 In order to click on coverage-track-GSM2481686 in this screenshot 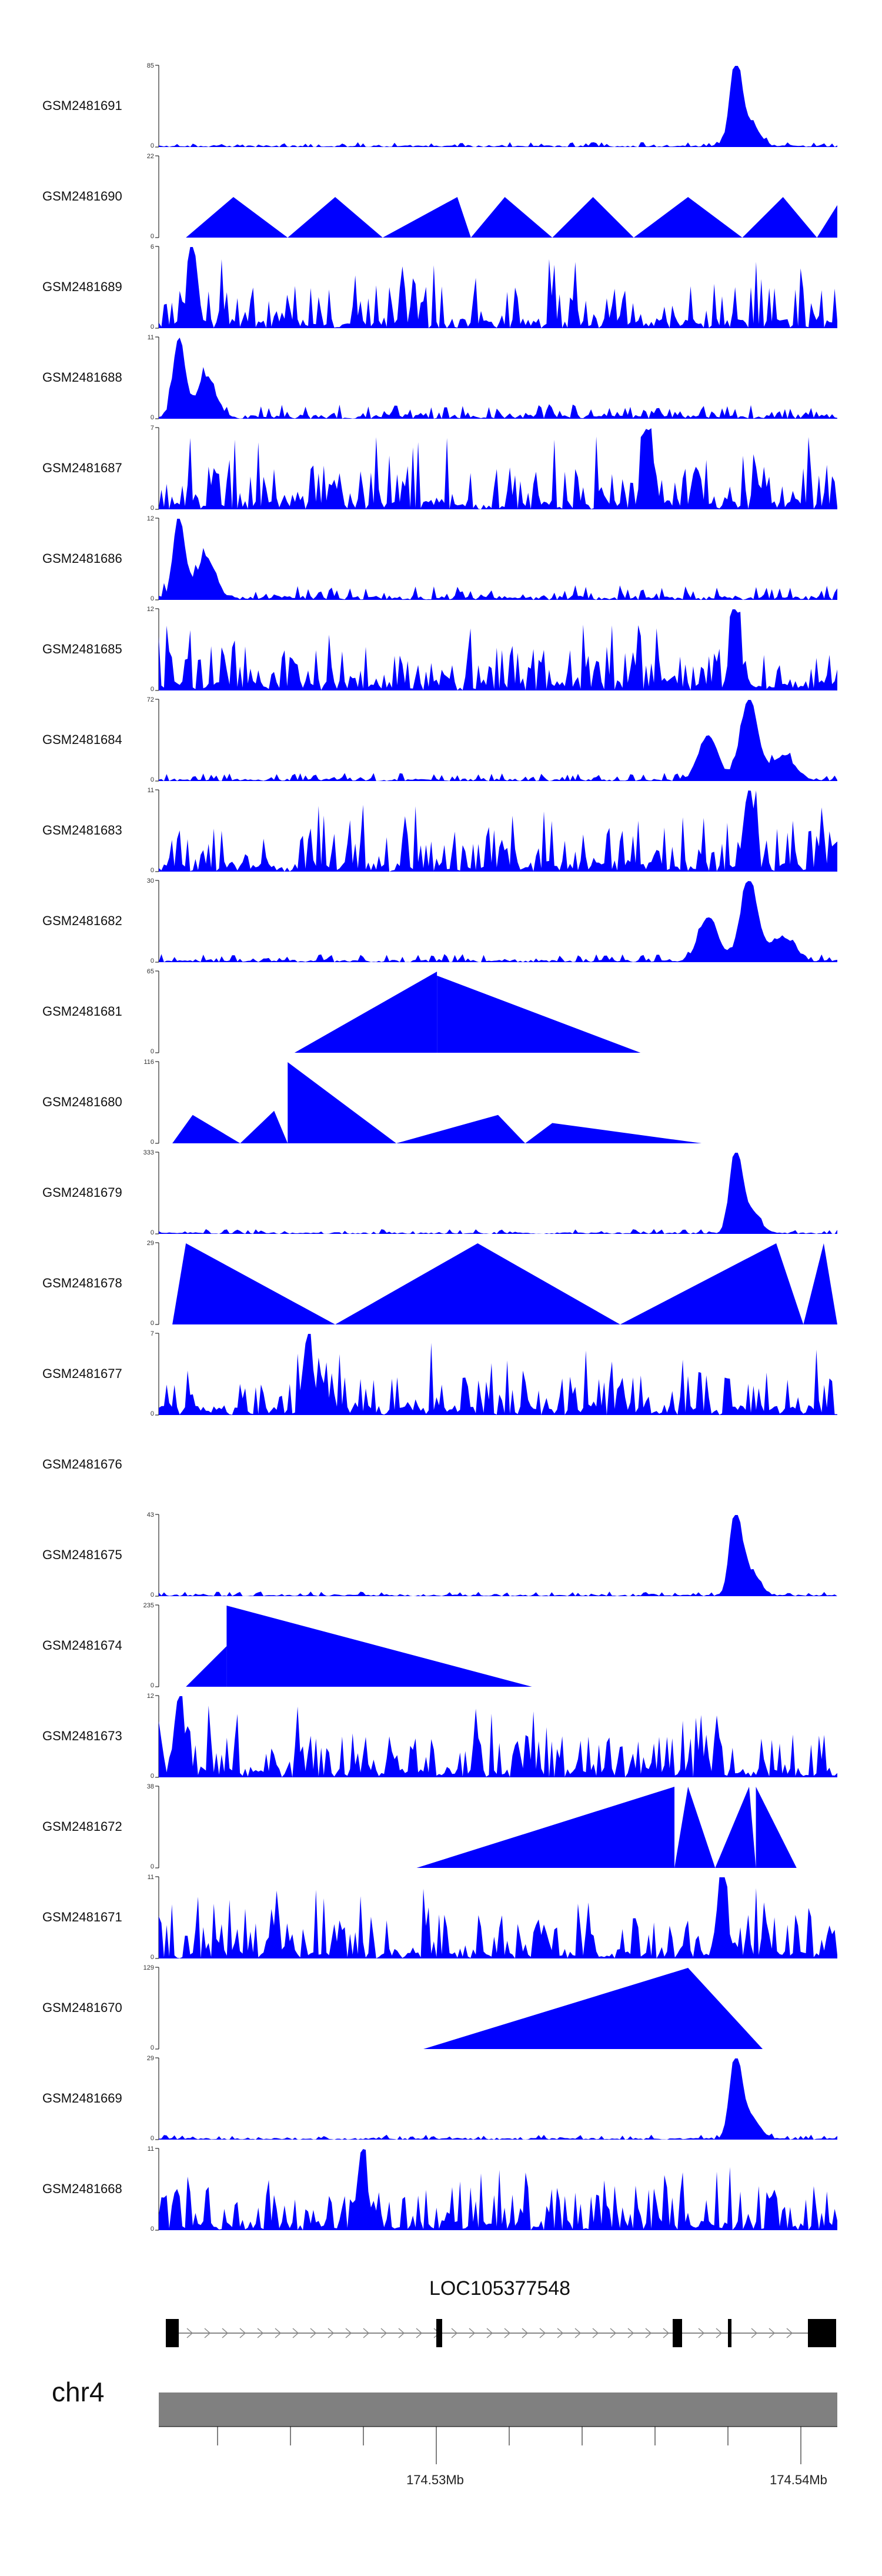, I will do `click(496, 559)`.